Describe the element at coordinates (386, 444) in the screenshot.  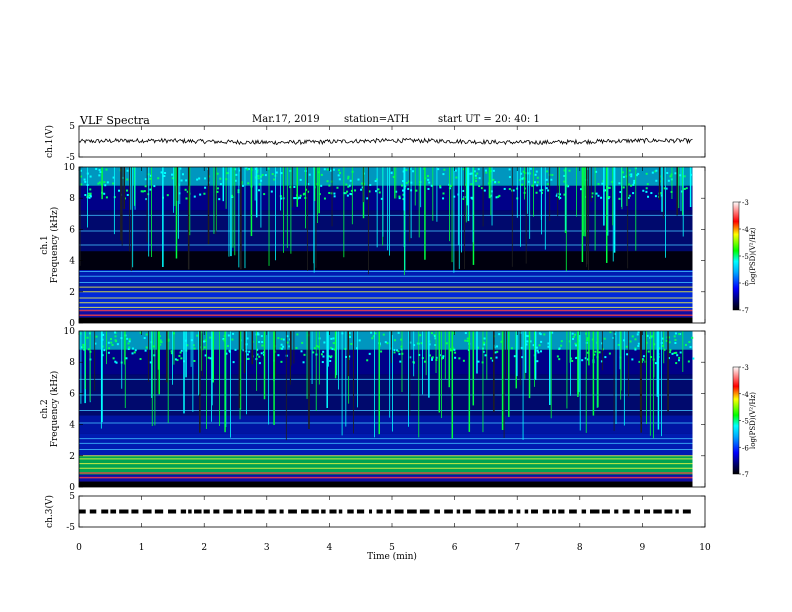
I see `spectrogram-band` at that location.